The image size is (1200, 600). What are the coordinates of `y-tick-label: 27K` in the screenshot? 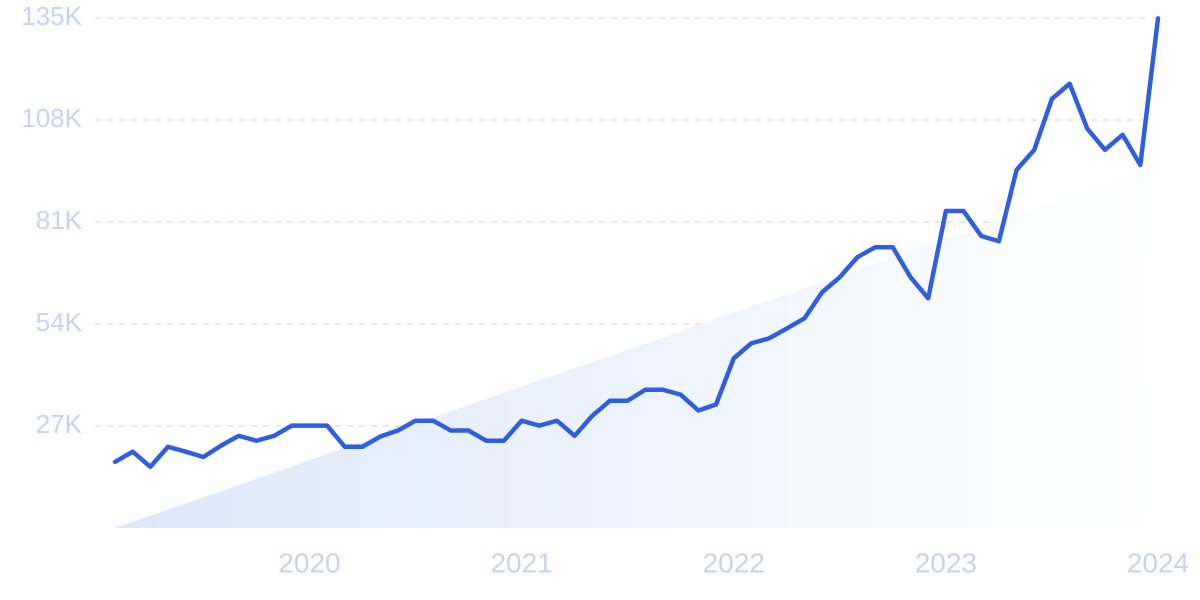 It's located at (59, 424).